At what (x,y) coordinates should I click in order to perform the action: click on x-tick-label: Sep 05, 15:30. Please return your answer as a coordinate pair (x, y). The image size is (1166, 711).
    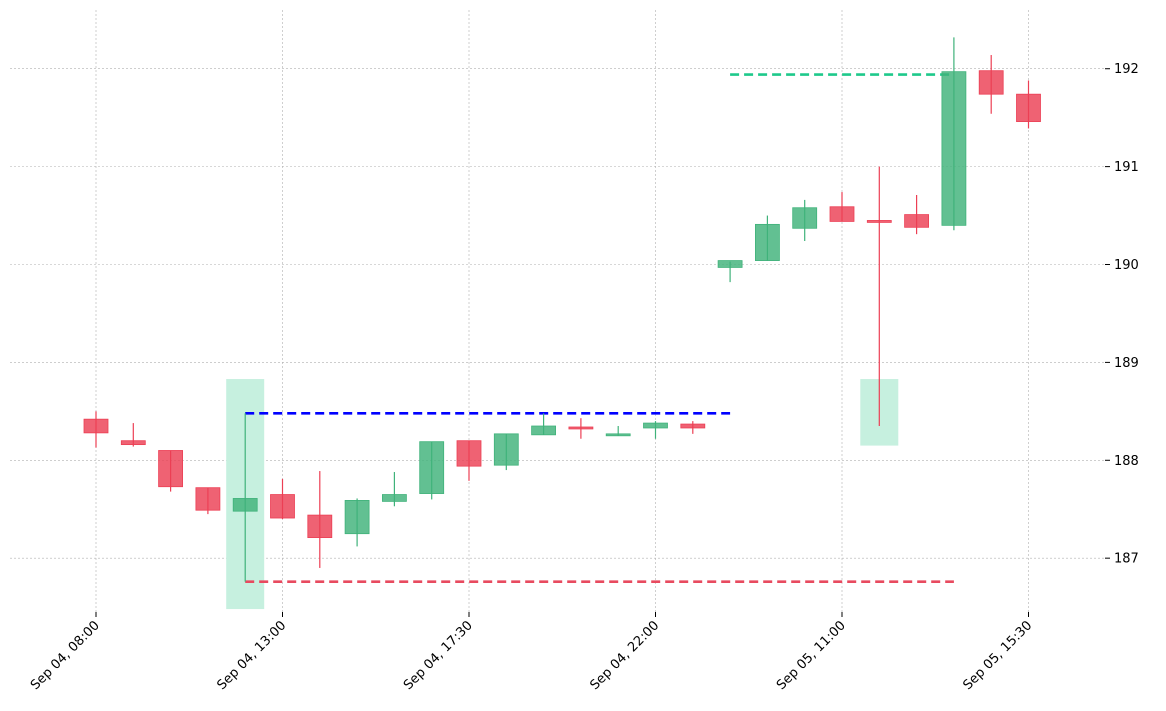
    Looking at the image, I should click on (997, 655).